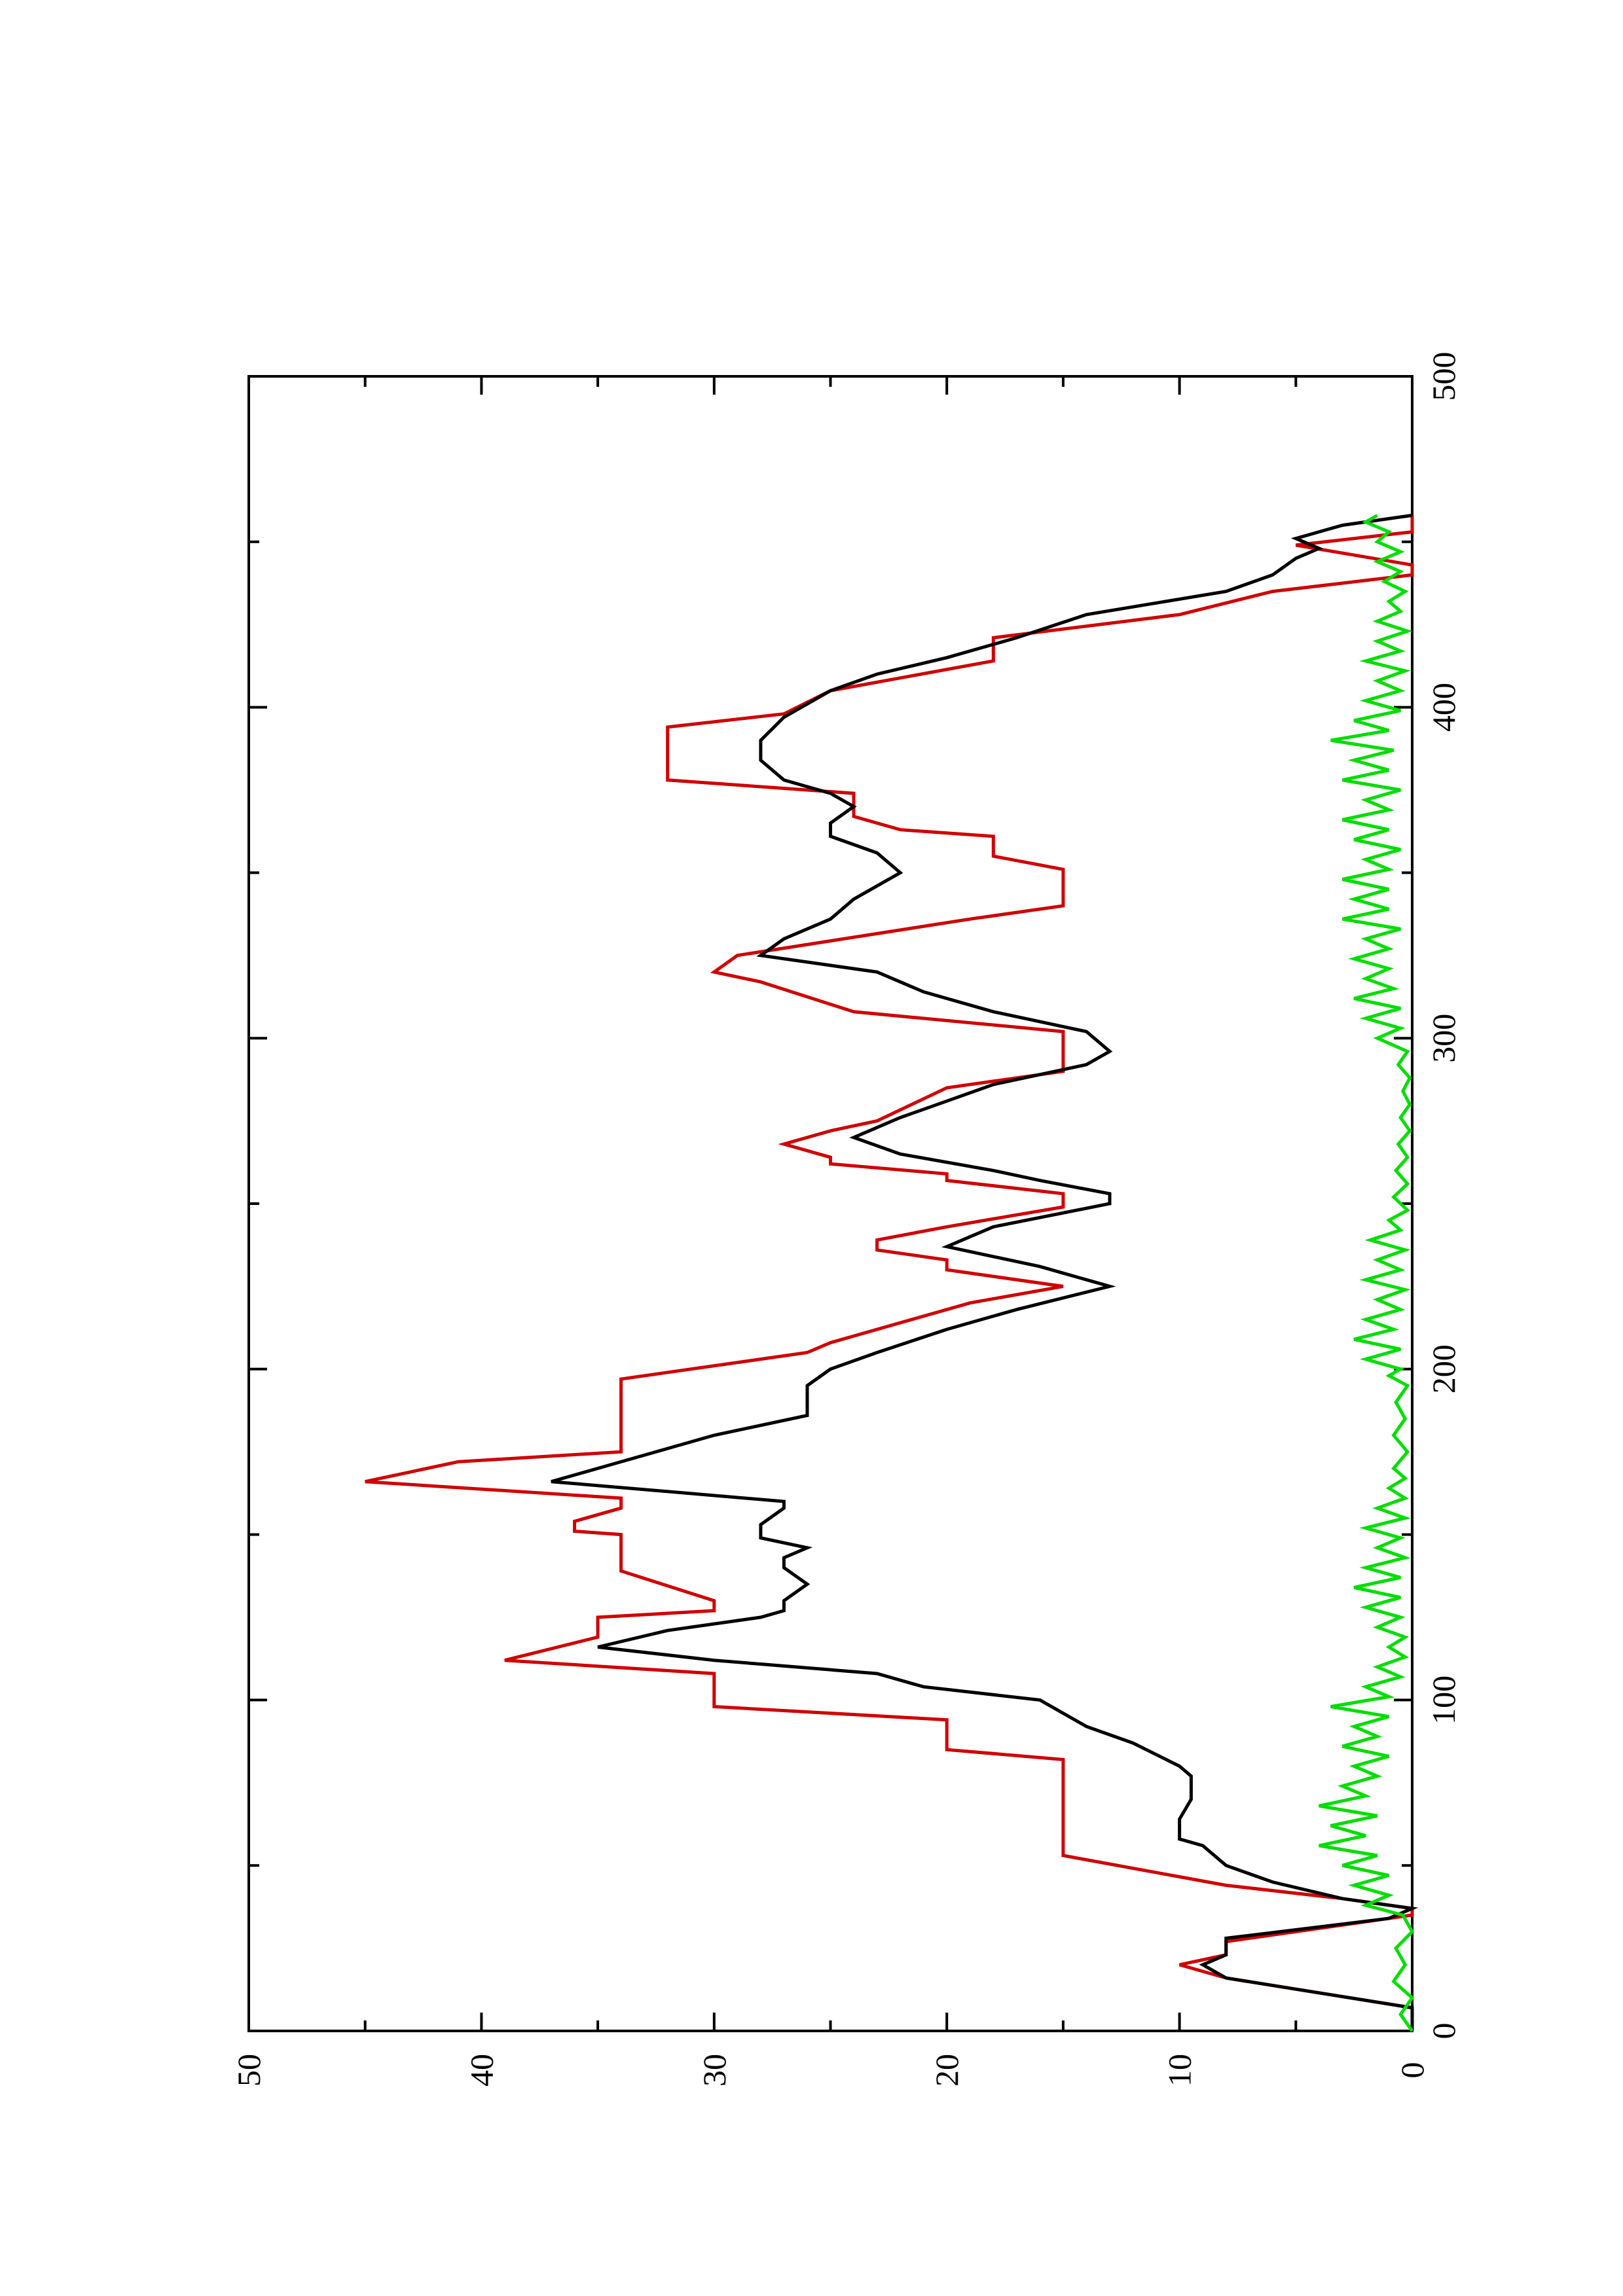 Image resolution: width=1623 pixels, height=2296 pixels. I want to click on x-tick-label: 200, so click(1443, 1368).